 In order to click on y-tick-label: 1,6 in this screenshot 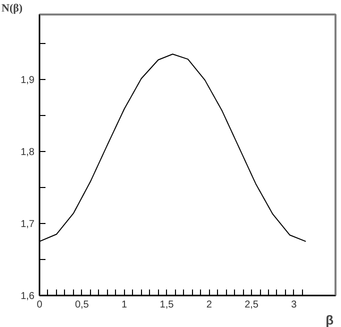, I will do `click(27, 296)`.